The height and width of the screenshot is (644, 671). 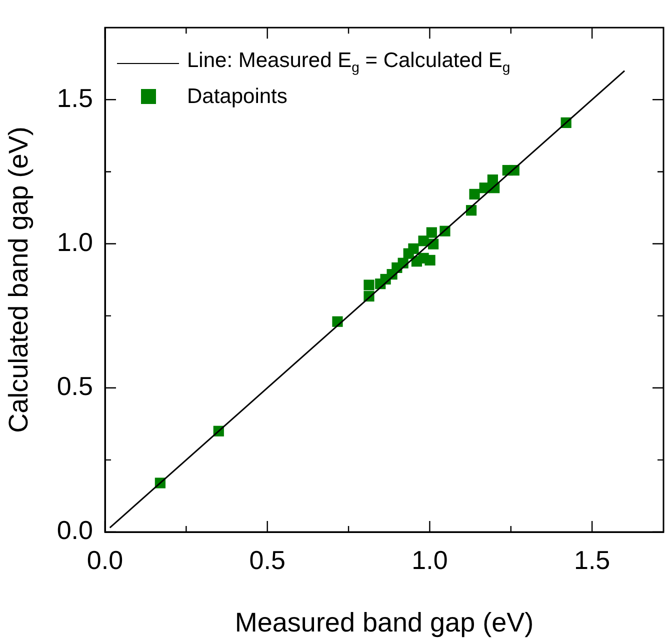 What do you see at coordinates (74, 241) in the screenshot?
I see `y-tick-label: 1.0` at bounding box center [74, 241].